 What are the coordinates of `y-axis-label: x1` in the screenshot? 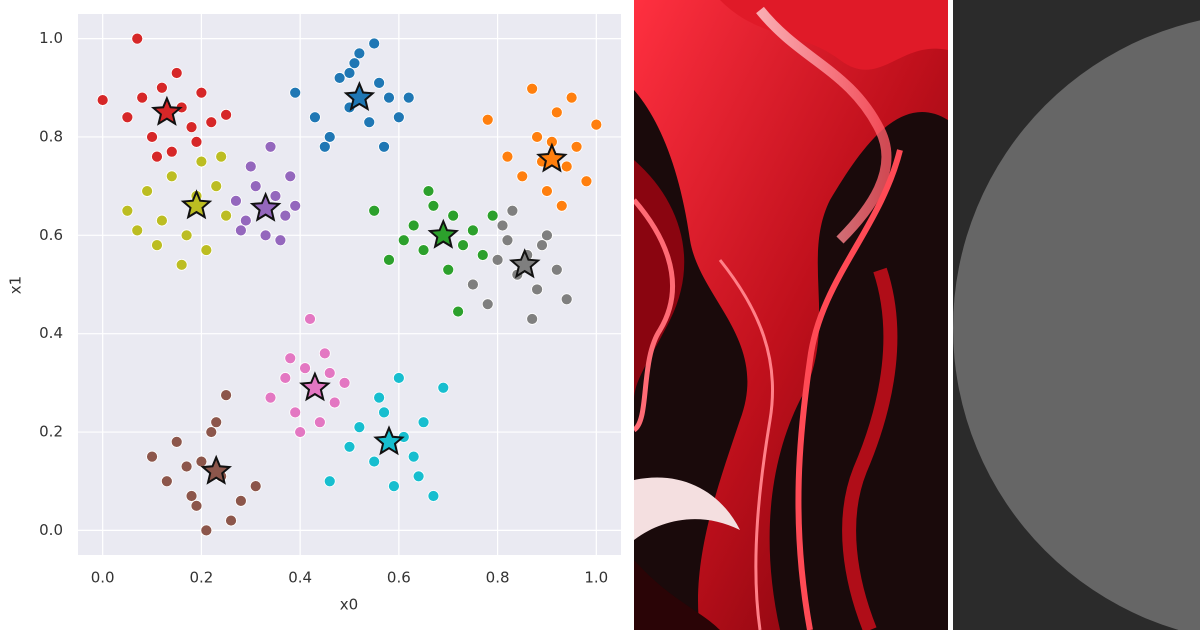 It's located at (16, 285).